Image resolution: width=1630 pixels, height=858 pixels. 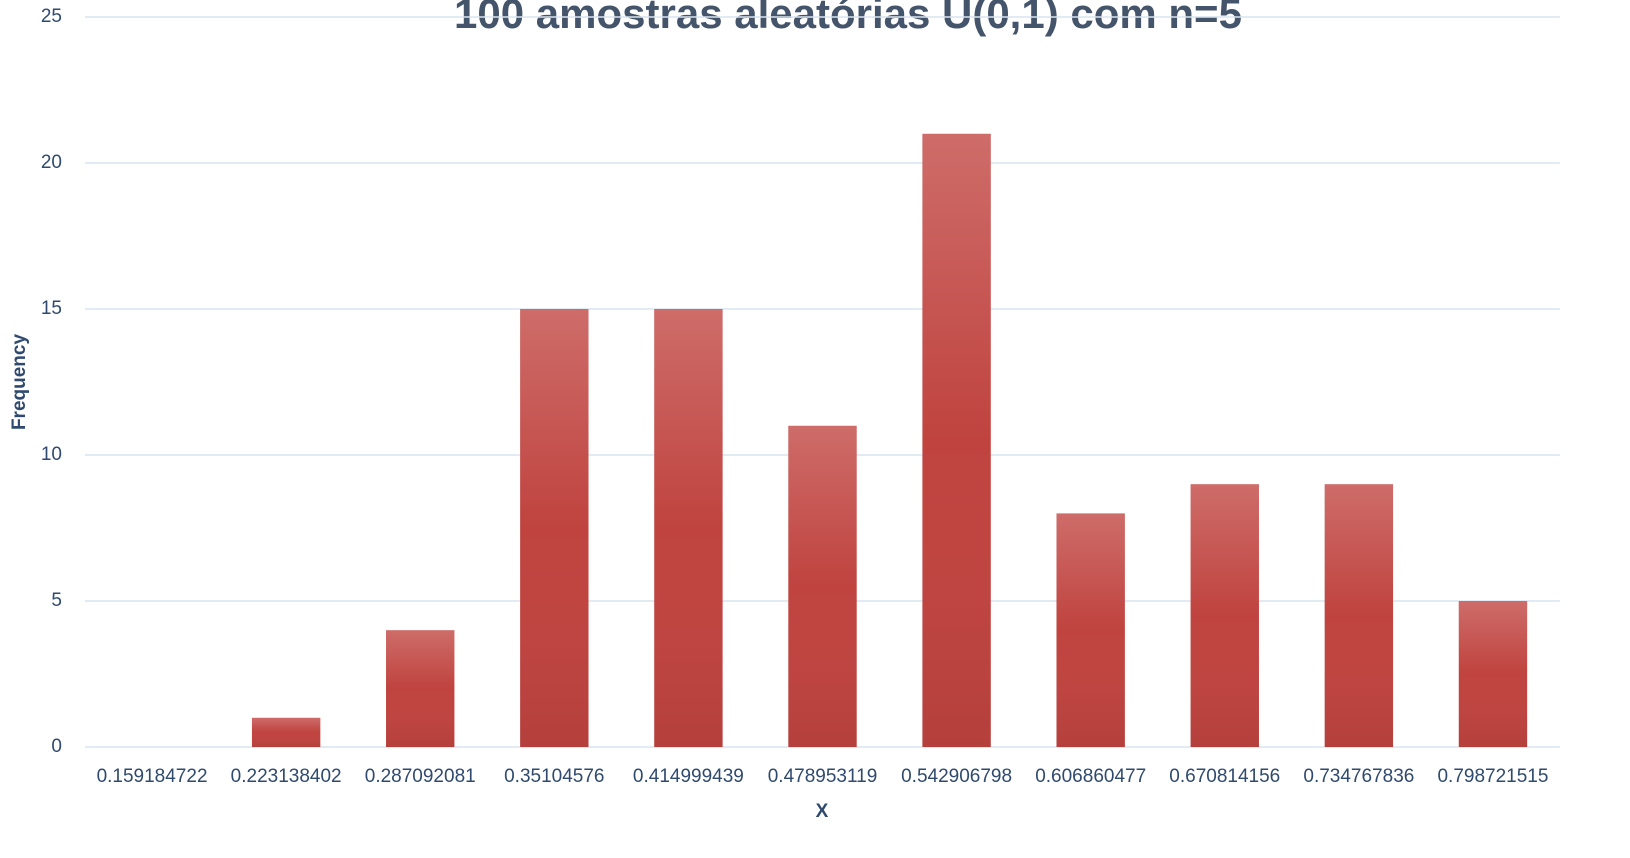 What do you see at coordinates (822, 811) in the screenshot?
I see `x-axis-title: X` at bounding box center [822, 811].